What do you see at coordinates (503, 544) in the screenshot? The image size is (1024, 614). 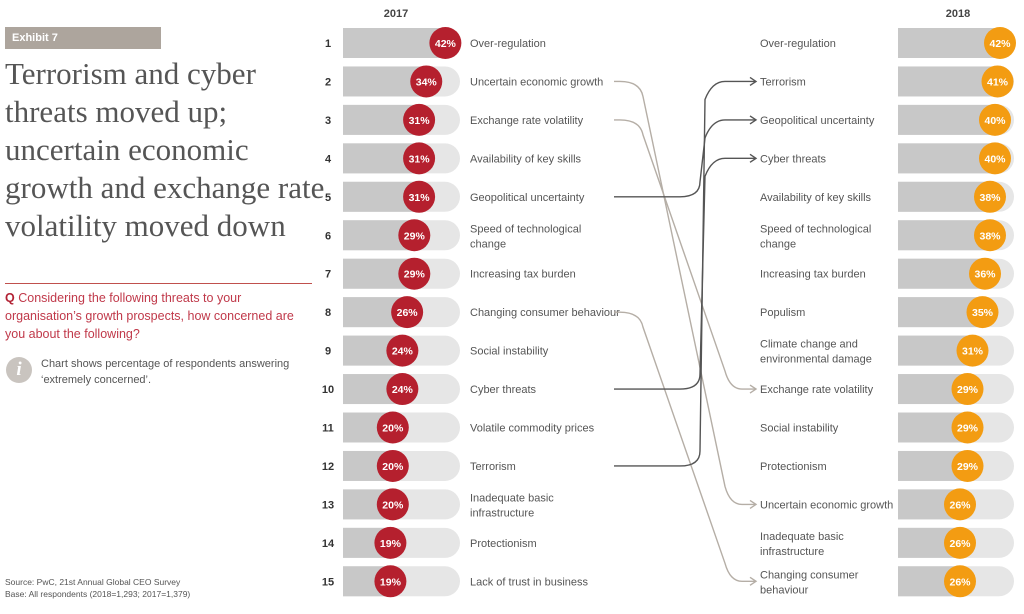 I see `category-label: Protectionism` at bounding box center [503, 544].